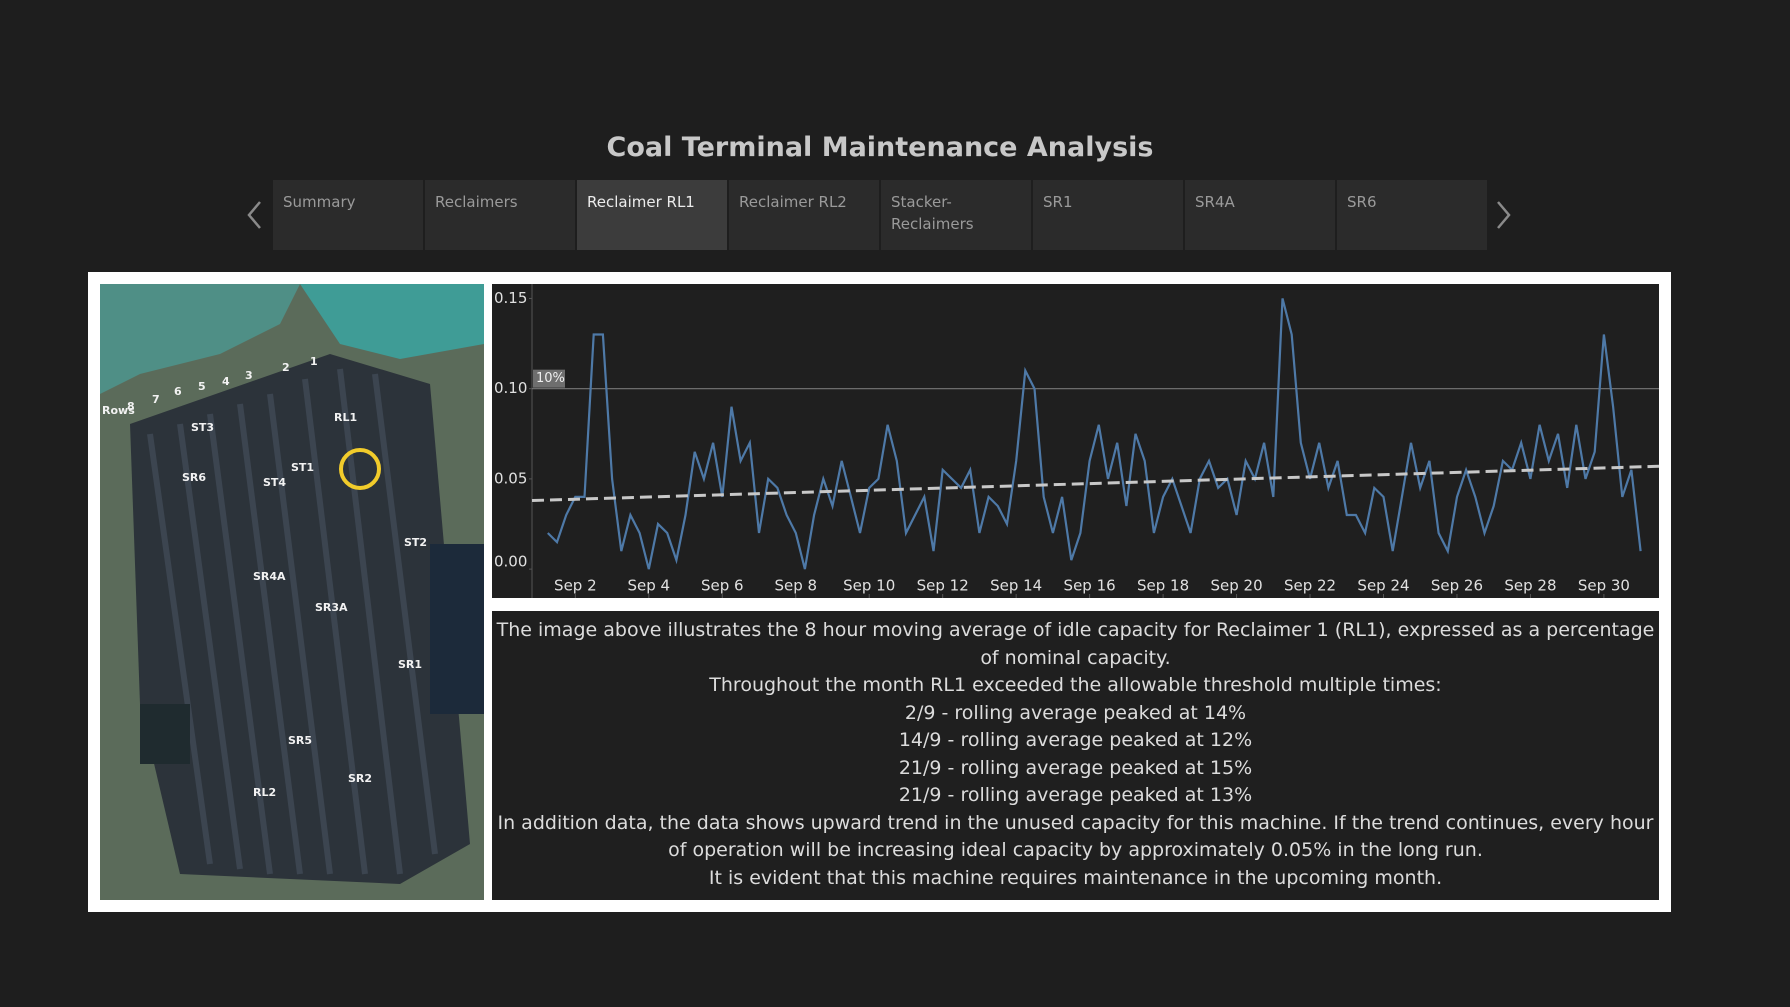 The height and width of the screenshot is (1007, 1790). Describe the element at coordinates (575, 586) in the screenshot. I see `x-tick-label: Sep 2` at that location.